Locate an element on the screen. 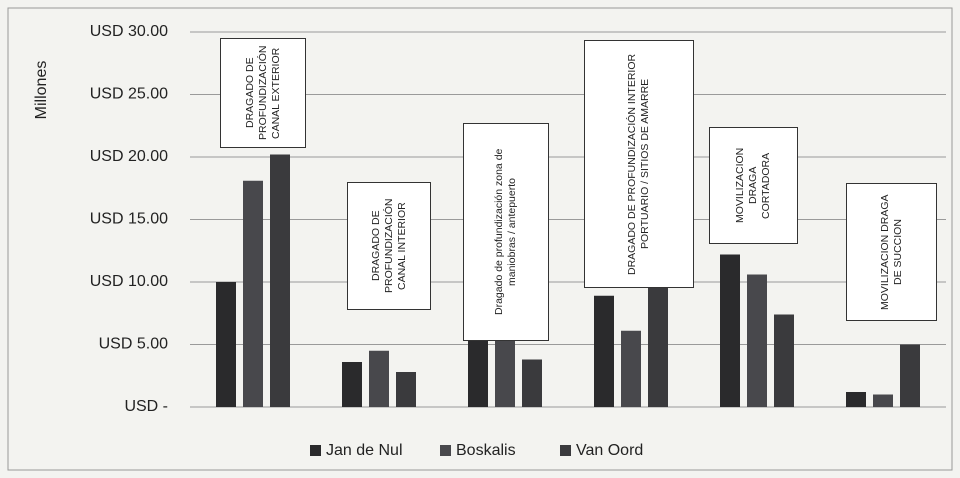 This screenshot has height=478, width=960. legend-label: Van Oord is located at coordinates (609, 450).